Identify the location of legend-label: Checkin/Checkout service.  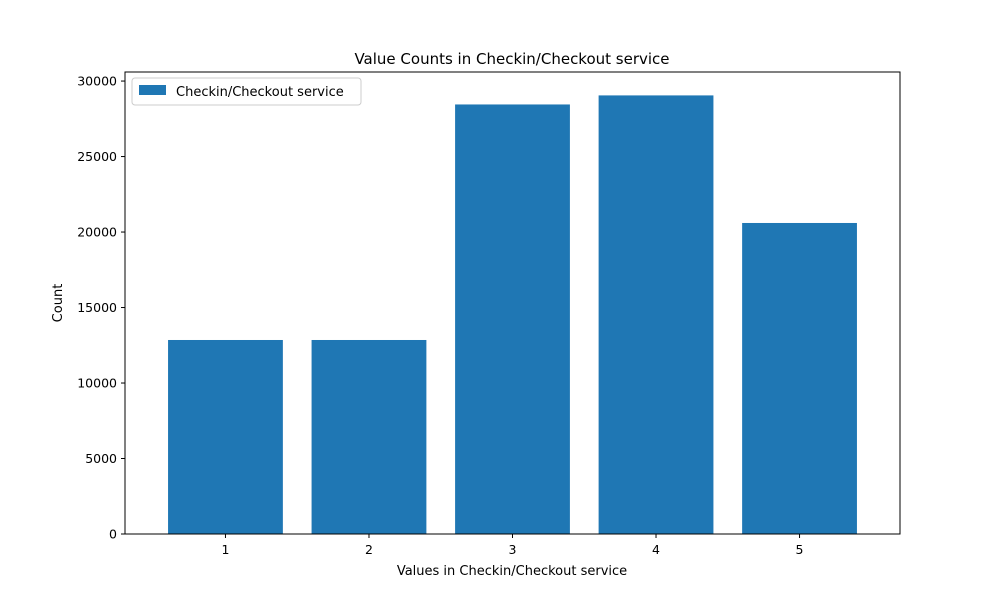
(260, 92).